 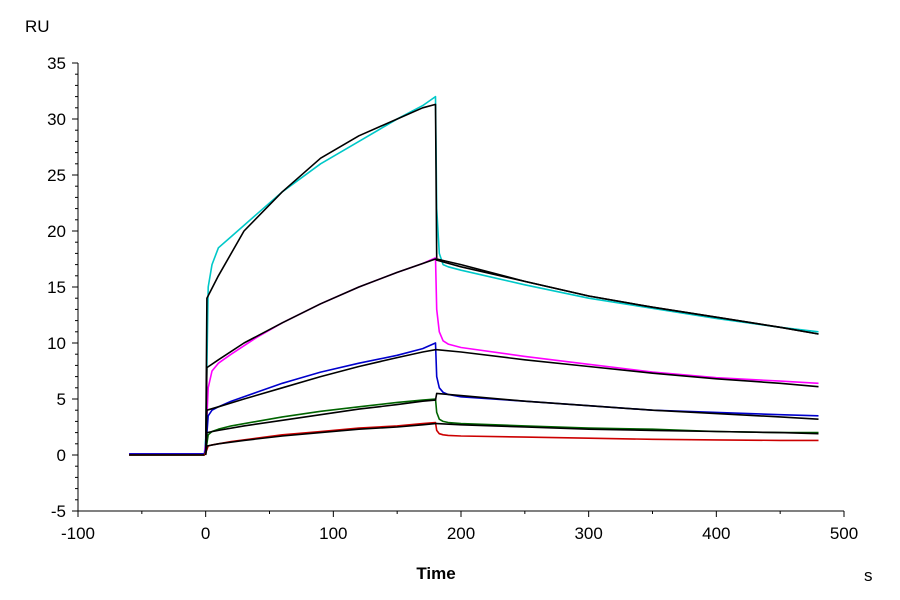 What do you see at coordinates (868, 575) in the screenshot?
I see `x-axis-unit: s` at bounding box center [868, 575].